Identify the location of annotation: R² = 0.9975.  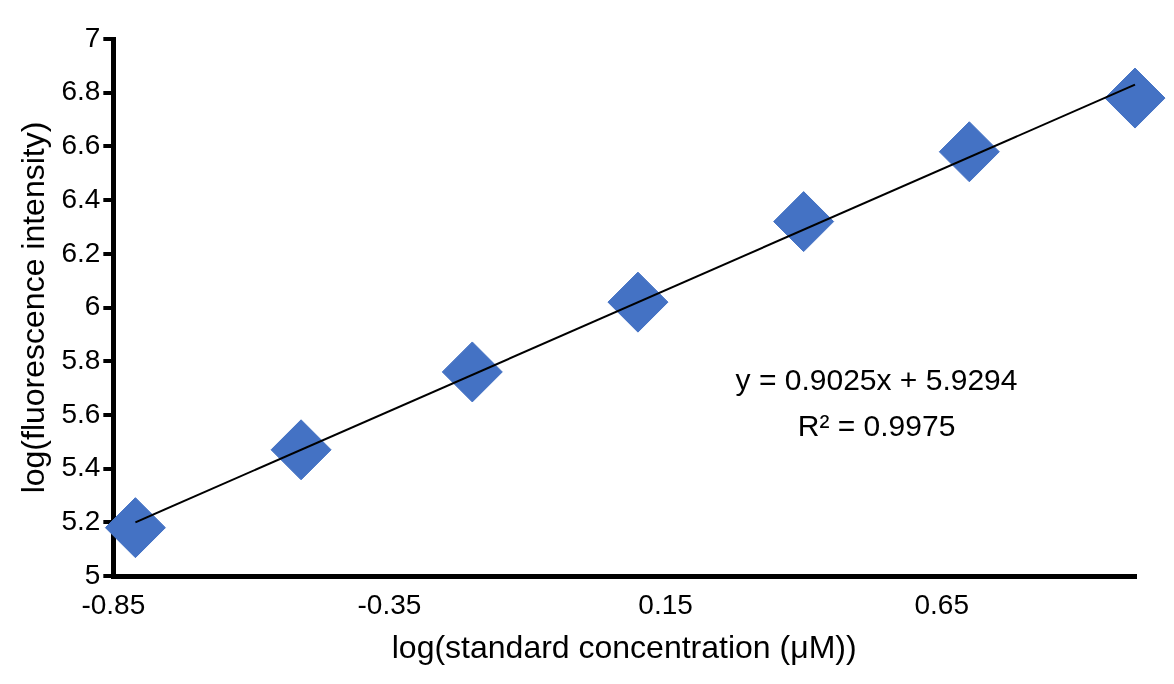
(876, 425).